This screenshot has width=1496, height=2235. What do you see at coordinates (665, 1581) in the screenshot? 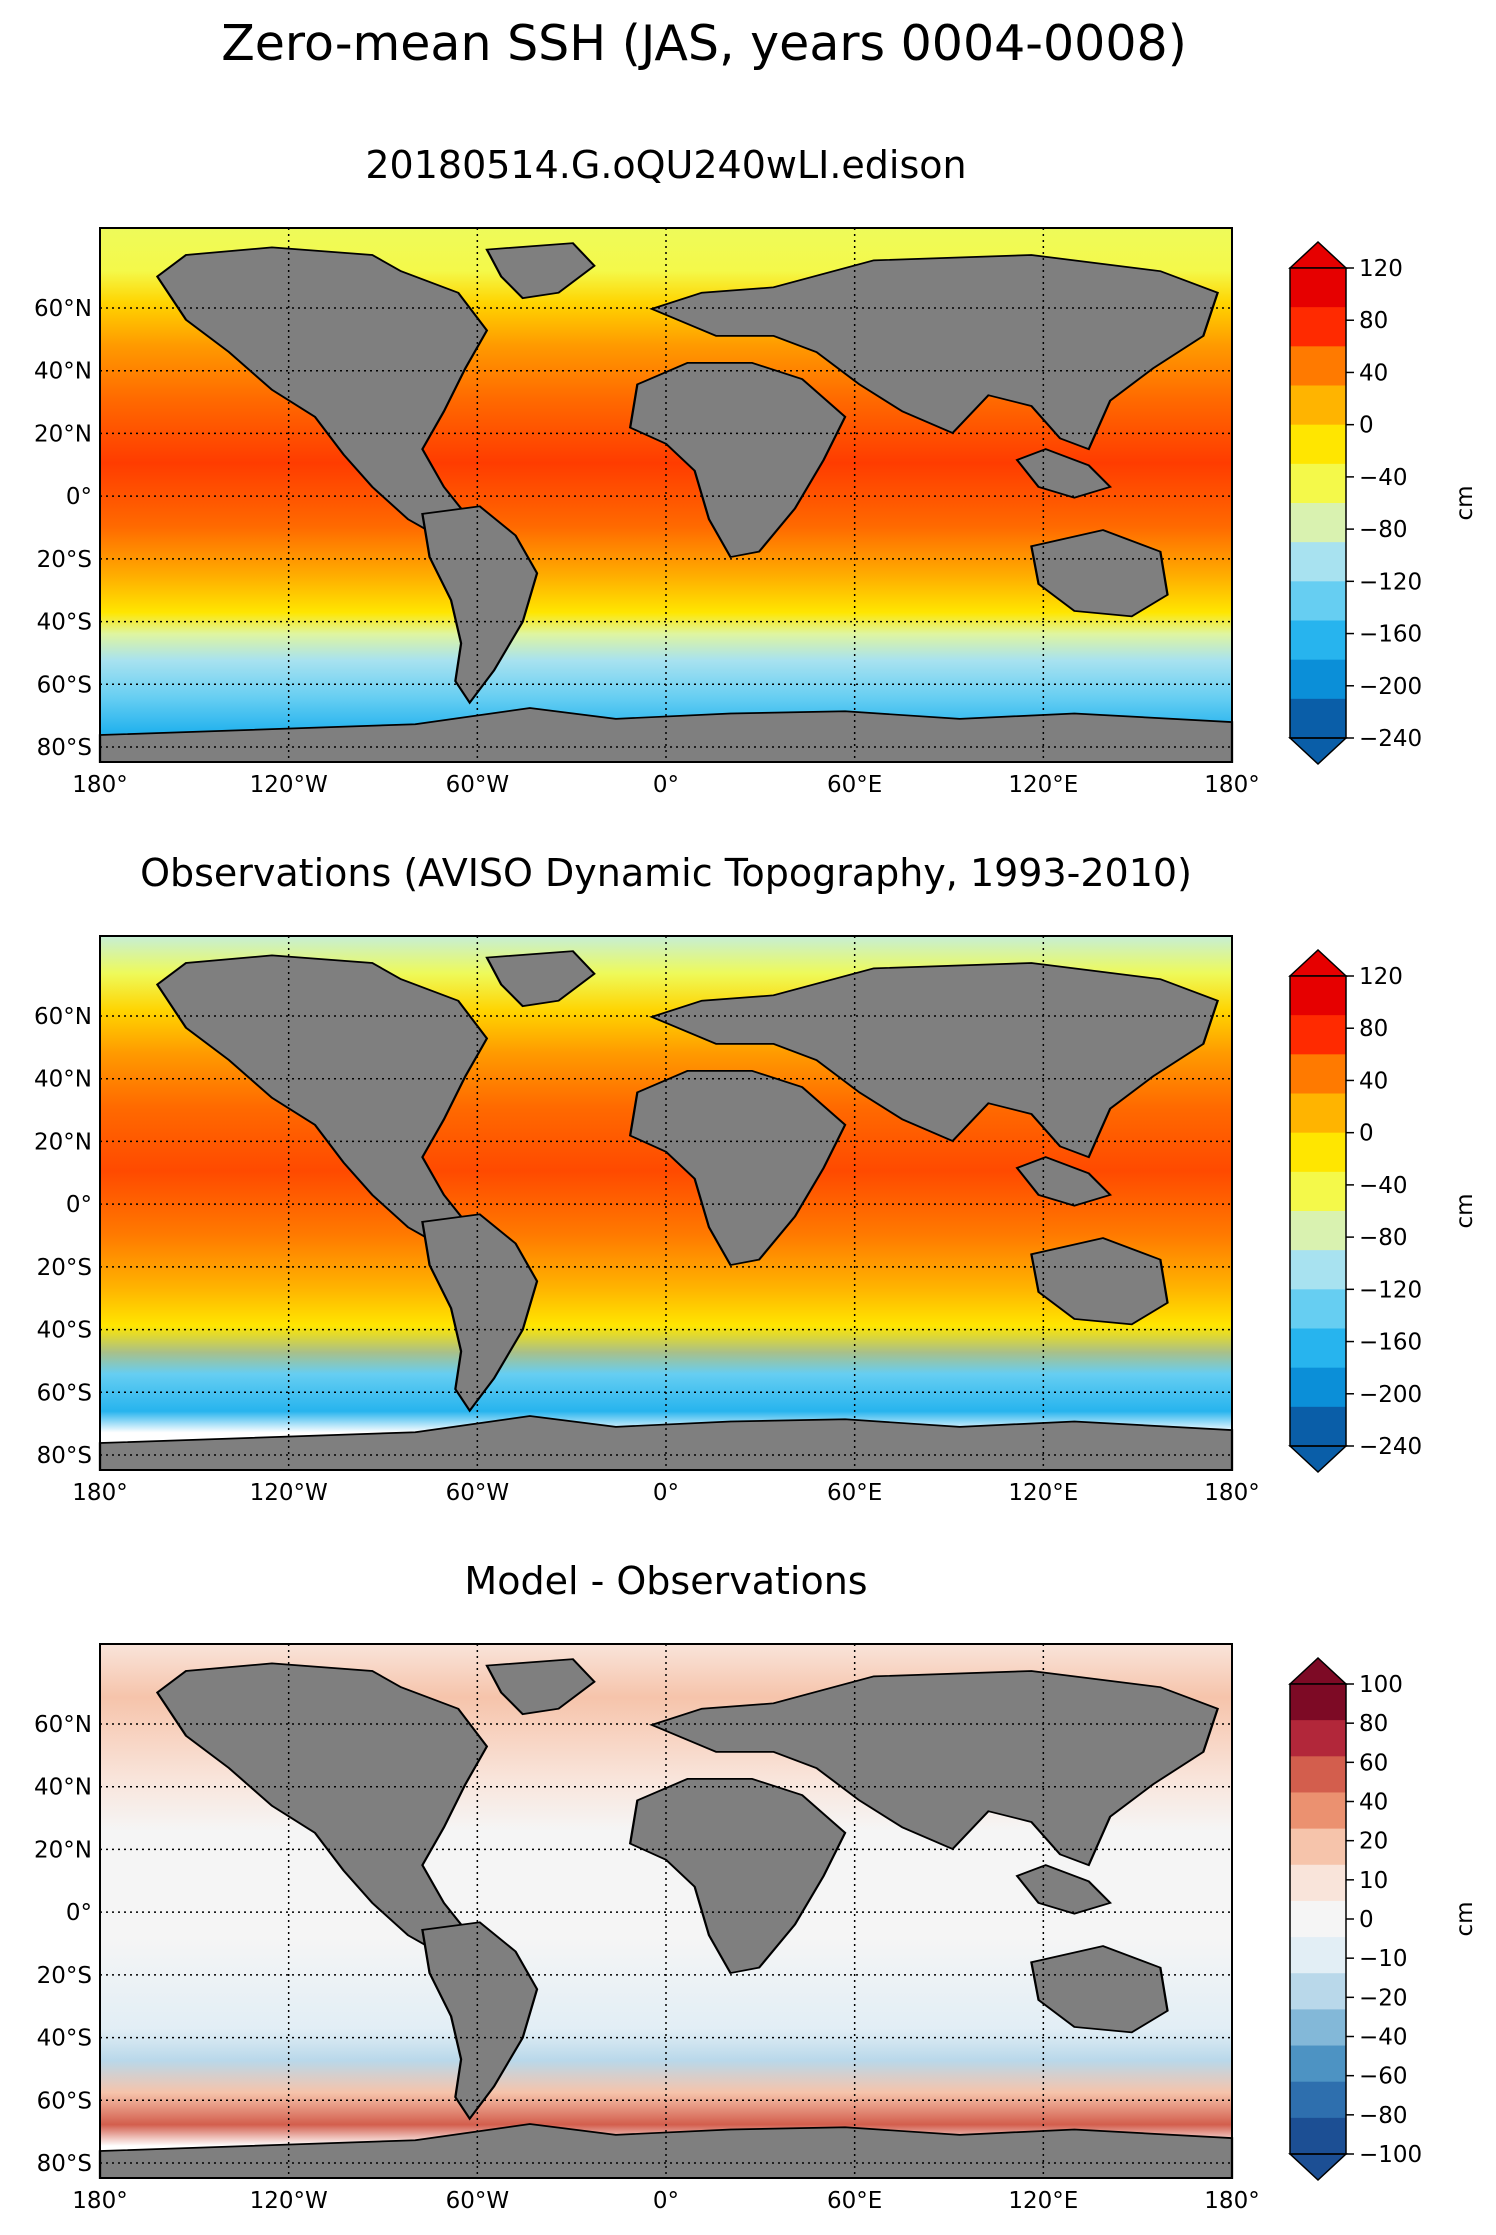
I see `panel-title: Model - Observations` at bounding box center [665, 1581].